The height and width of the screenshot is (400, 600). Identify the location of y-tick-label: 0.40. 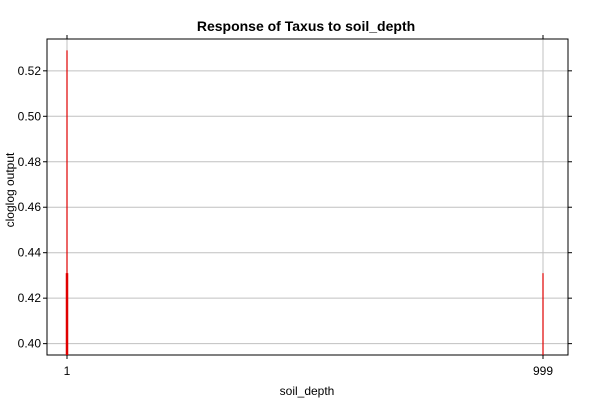
(30, 344).